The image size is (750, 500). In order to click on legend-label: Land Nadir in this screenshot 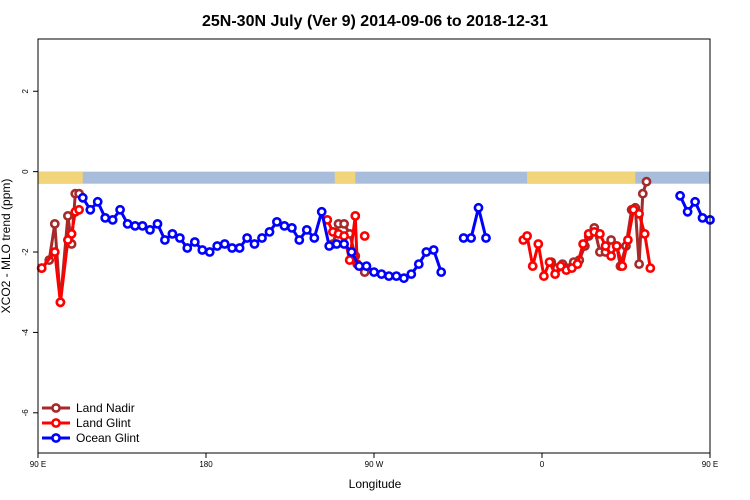, I will do `click(105, 408)`.